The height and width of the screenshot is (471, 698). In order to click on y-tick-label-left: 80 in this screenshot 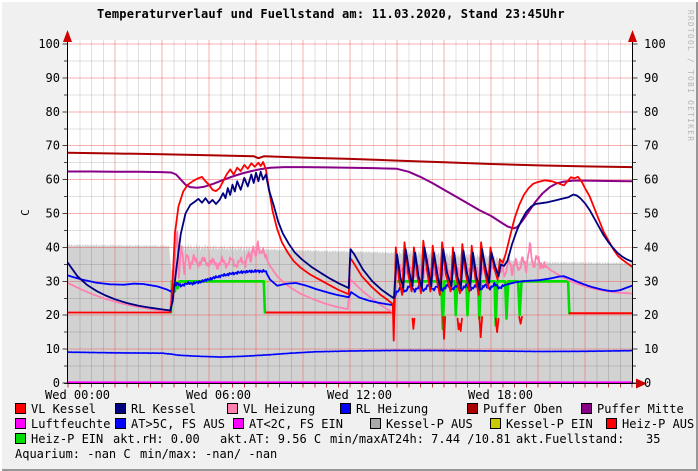, I will do `click(53, 112)`.